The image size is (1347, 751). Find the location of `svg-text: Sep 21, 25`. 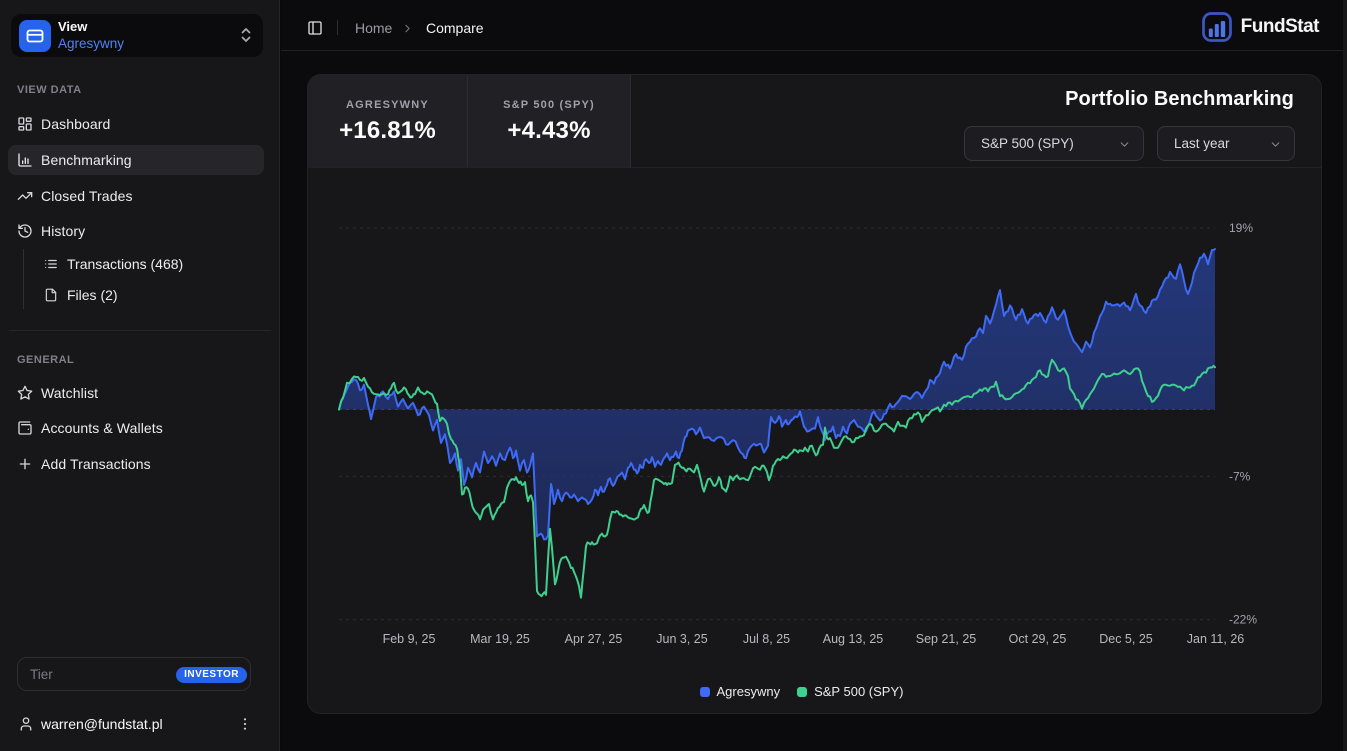

svg-text: Sep 21, 25 is located at coordinates (946, 639).